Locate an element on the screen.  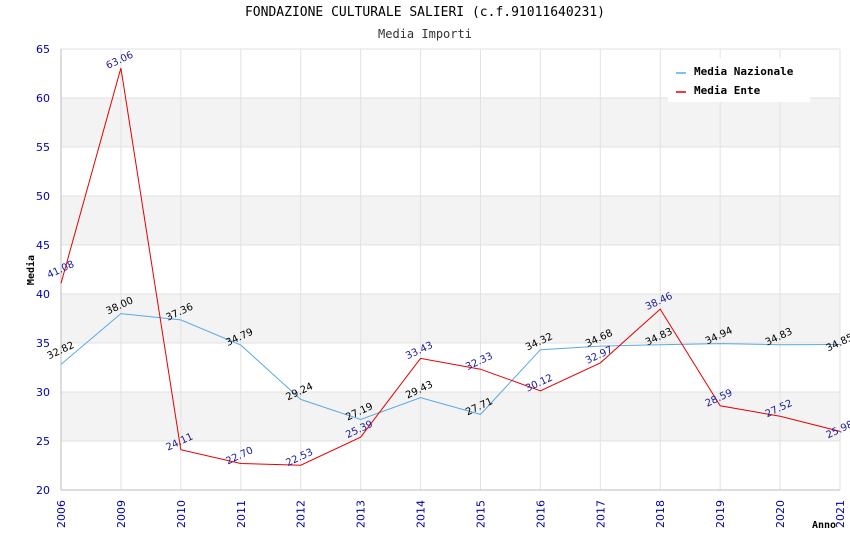
legend-label-media-nazionale: Media Nazionale is located at coordinates (744, 71).